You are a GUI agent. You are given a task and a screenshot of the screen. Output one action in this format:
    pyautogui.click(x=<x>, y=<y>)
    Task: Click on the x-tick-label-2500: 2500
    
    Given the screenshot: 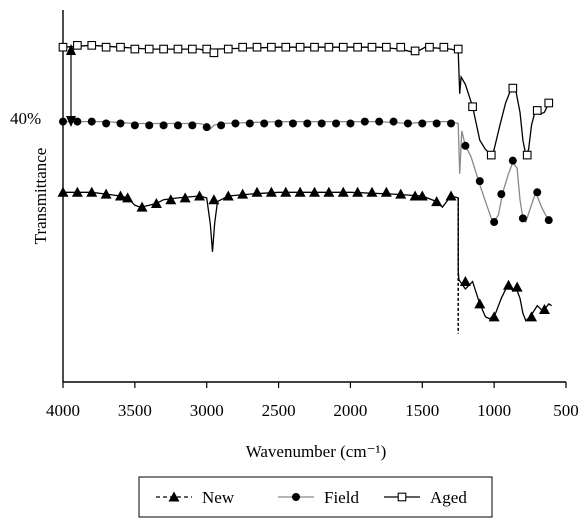 What is the action you would take?
    pyautogui.click(x=279, y=410)
    